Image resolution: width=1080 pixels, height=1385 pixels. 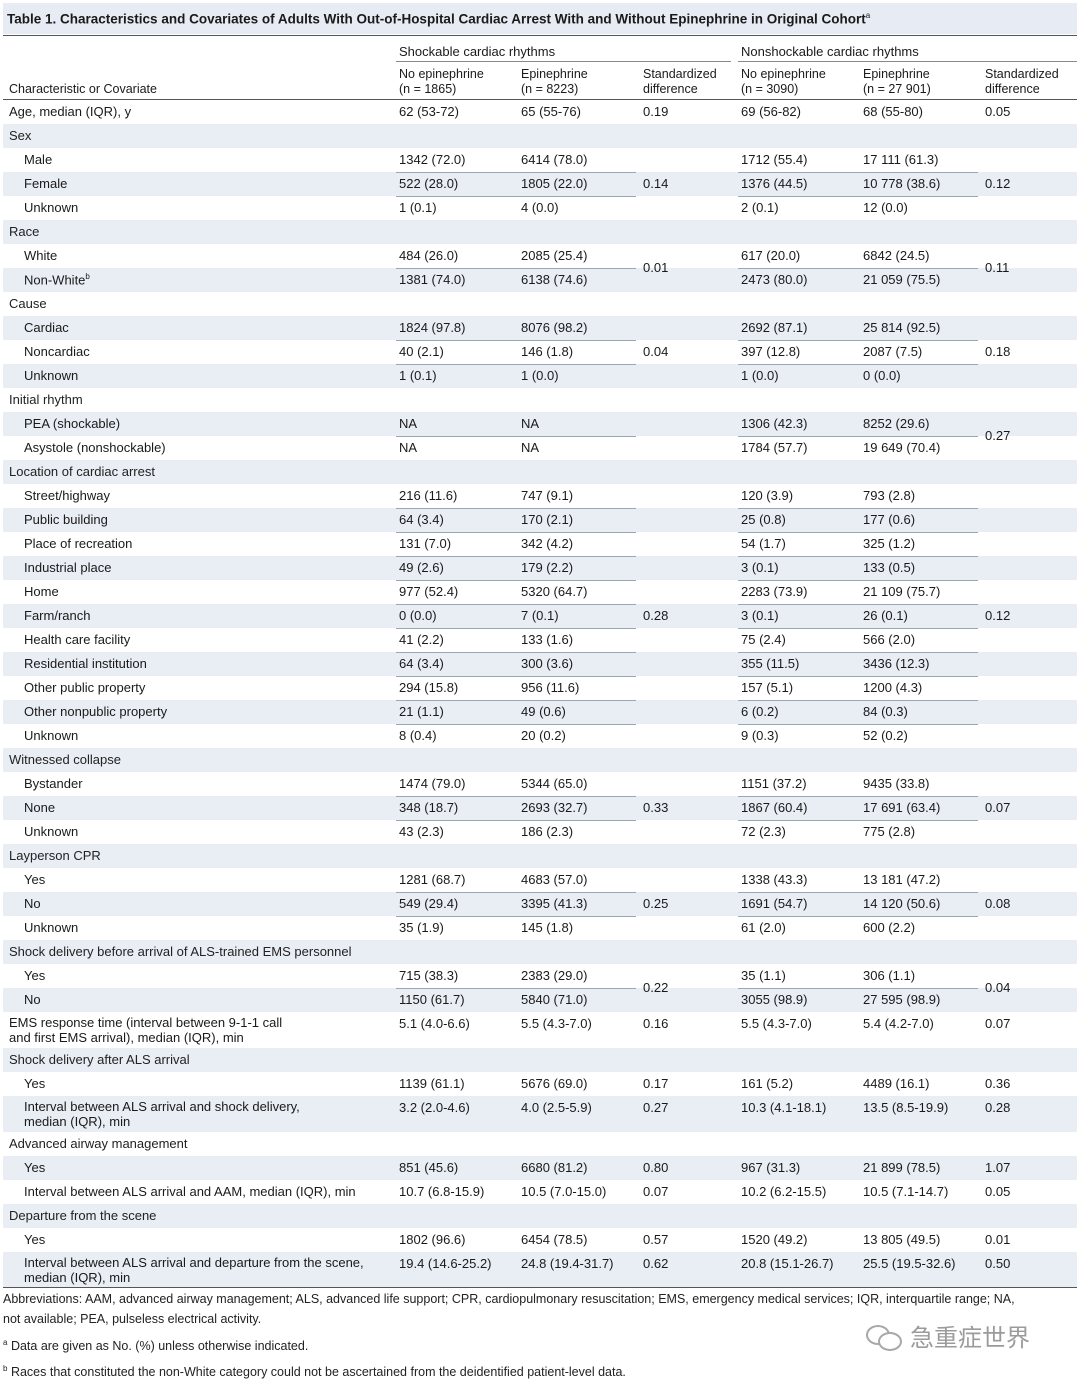 What do you see at coordinates (429, 183) in the screenshot?
I see `cell-no-epi-shockable: 522 (28.0)` at bounding box center [429, 183].